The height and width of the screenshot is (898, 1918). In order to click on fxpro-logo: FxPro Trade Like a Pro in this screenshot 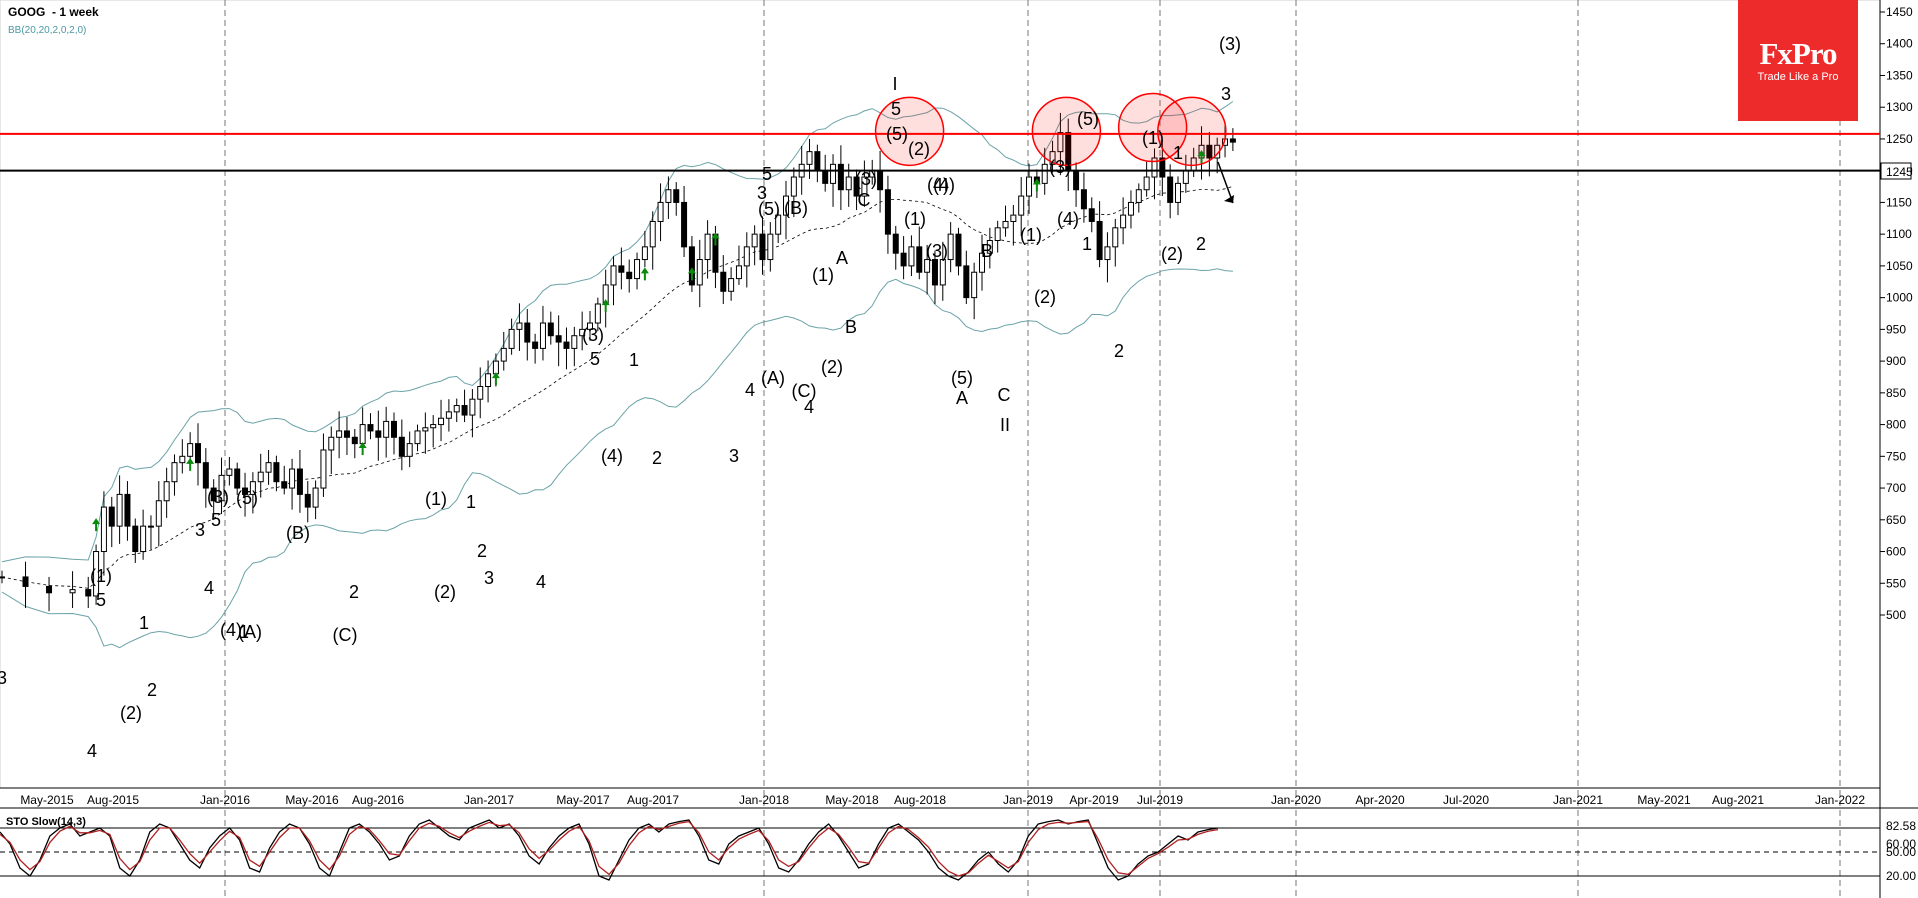, I will do `click(1798, 60)`.